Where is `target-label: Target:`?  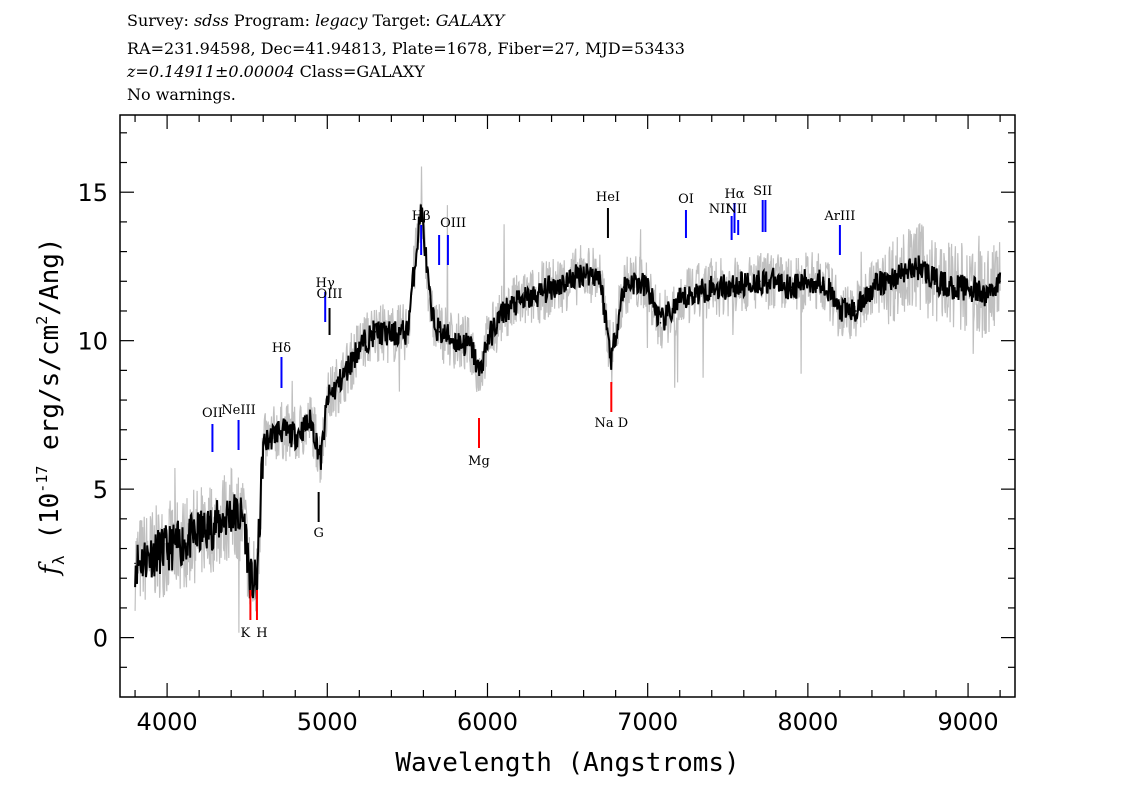 target-label: Target: is located at coordinates (401, 20).